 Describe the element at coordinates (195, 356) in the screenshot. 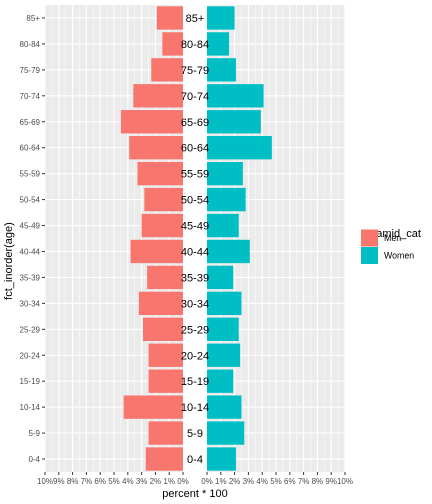

I see `center-label-20-24: 20-24` at that location.